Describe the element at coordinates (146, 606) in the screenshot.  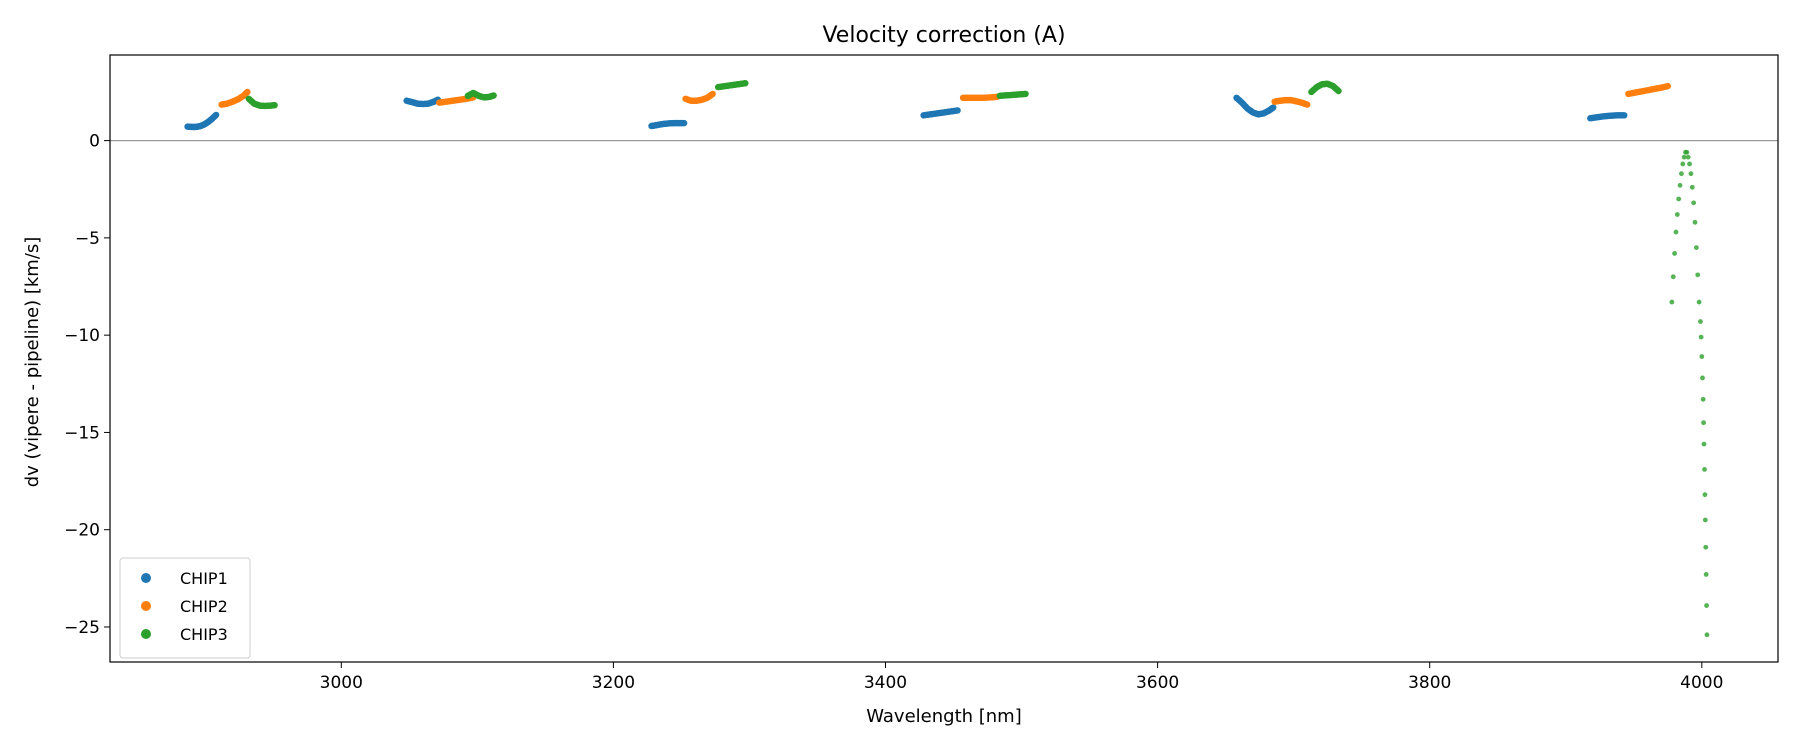
I see `legend-marker-chip2` at that location.